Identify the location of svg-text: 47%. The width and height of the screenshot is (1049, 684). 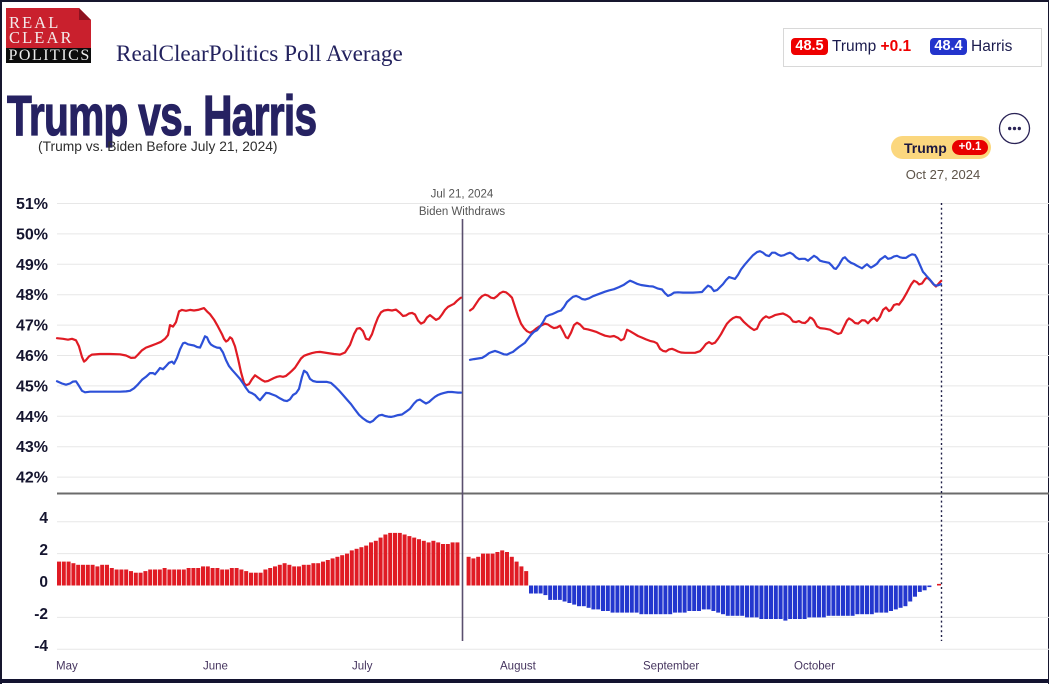
(32, 326).